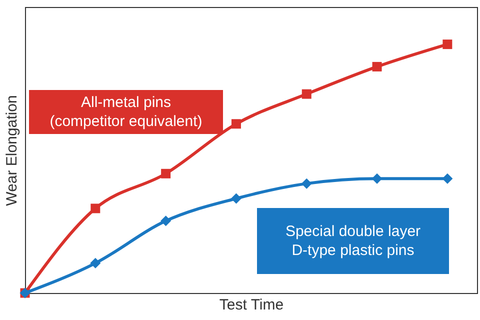 The height and width of the screenshot is (320, 480). What do you see at coordinates (353, 241) in the screenshot?
I see `callout-box: Special double layer D-type plastic pins` at bounding box center [353, 241].